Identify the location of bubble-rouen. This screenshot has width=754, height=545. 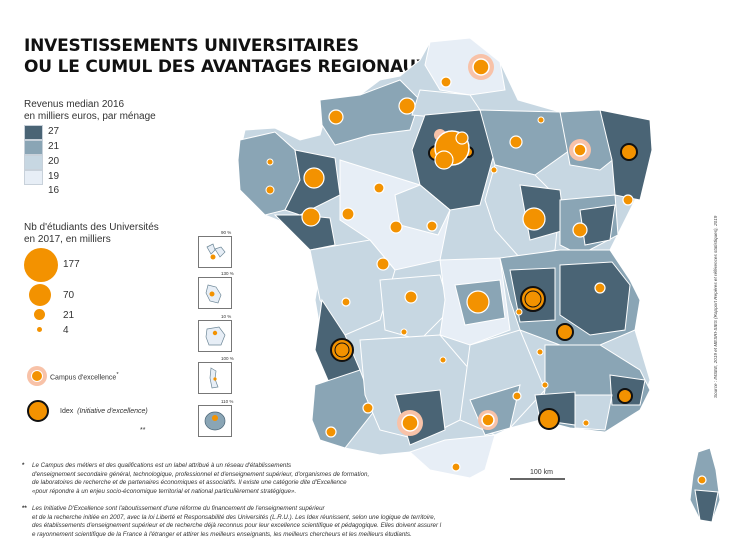
(407, 106).